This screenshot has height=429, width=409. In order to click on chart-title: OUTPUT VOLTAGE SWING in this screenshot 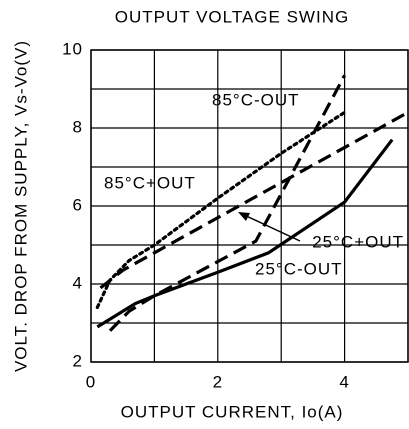, I will do `click(232, 16)`.